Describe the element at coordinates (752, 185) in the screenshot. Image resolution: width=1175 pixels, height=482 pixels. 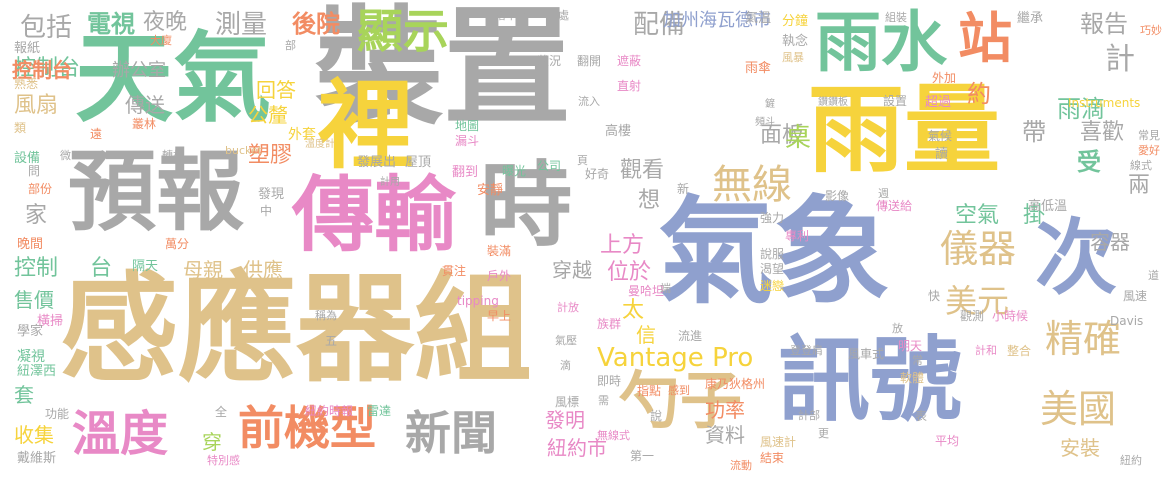
I see `word-cloud-word: 無線` at that location.